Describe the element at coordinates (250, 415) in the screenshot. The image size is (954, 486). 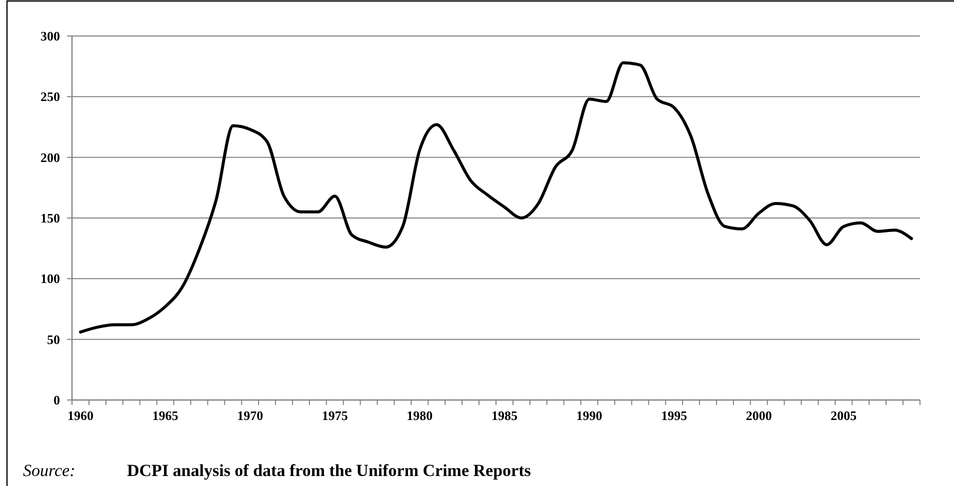
I see `x-tick-label: 1970` at that location.